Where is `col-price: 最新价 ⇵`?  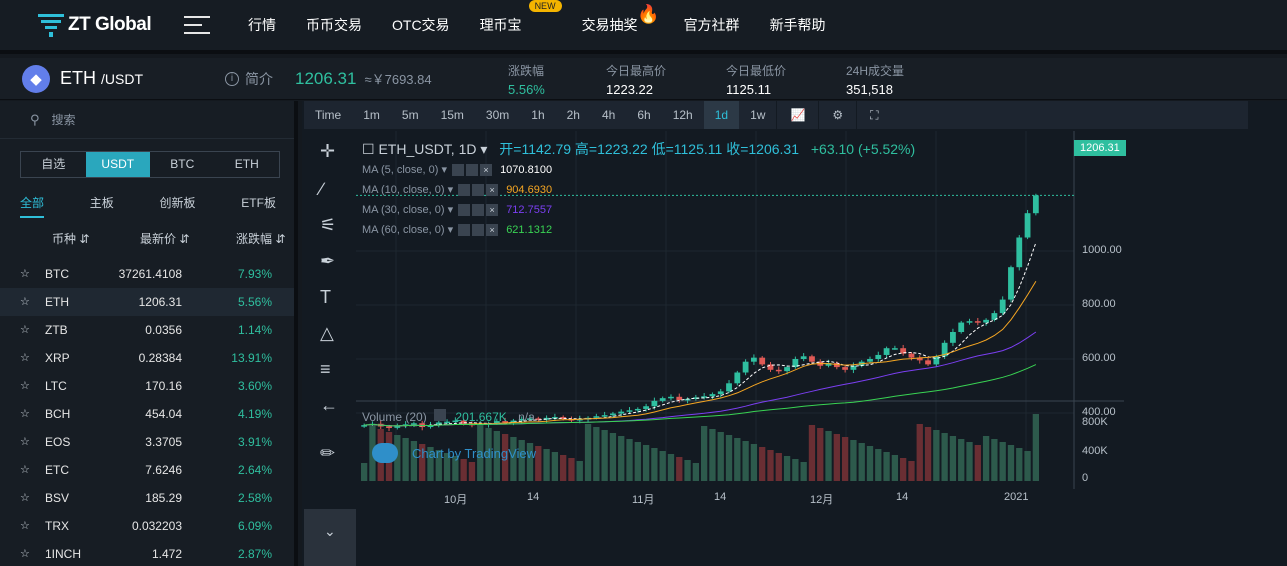
col-price: 最新价 ⇵ is located at coordinates (164, 238).